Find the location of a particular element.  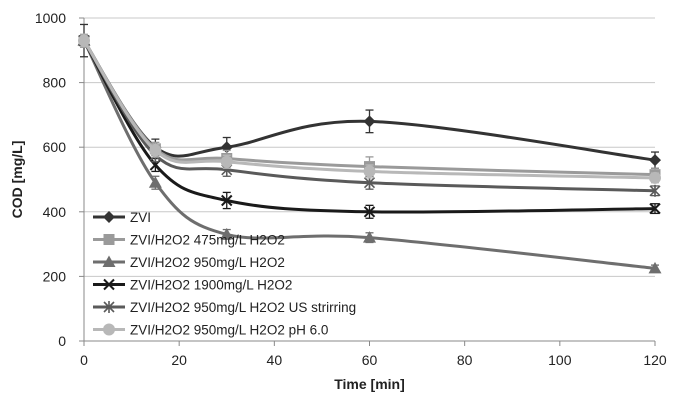

x-tick-label: 20 is located at coordinates (179, 360).